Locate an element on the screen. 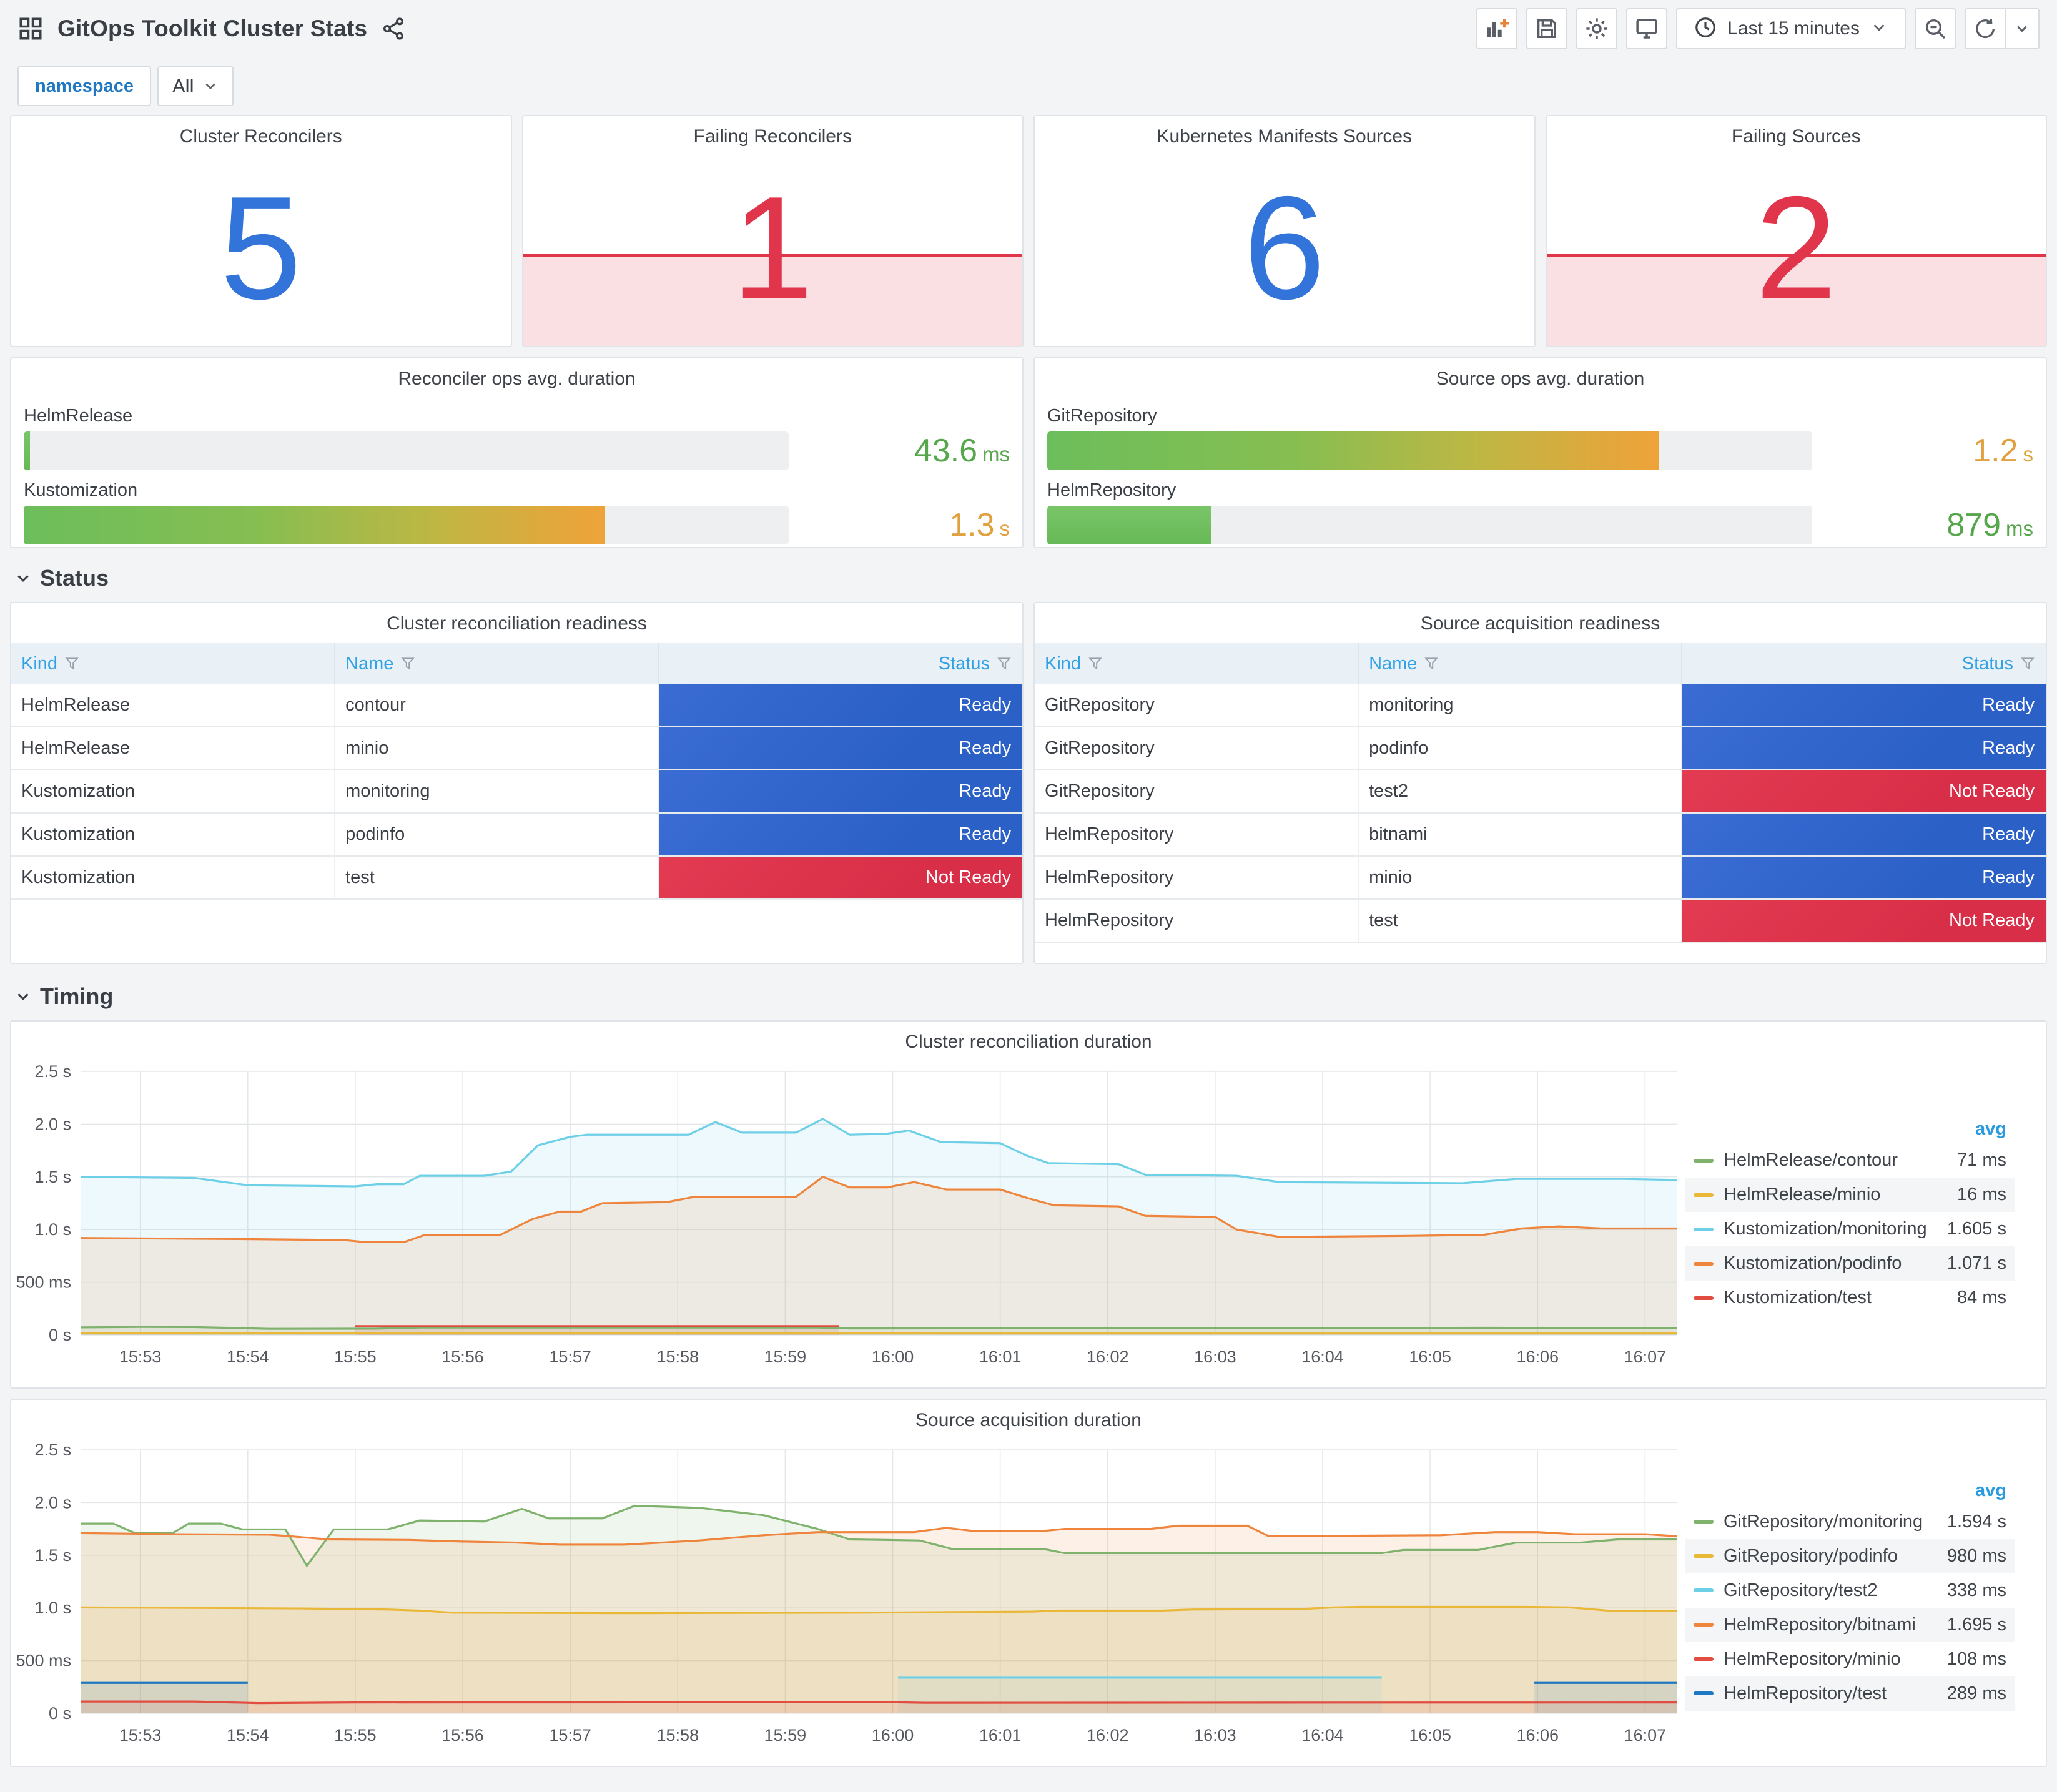 The image size is (2057, 1792). legend-item: HelmRepository/test 289 ms is located at coordinates (1850, 1693).